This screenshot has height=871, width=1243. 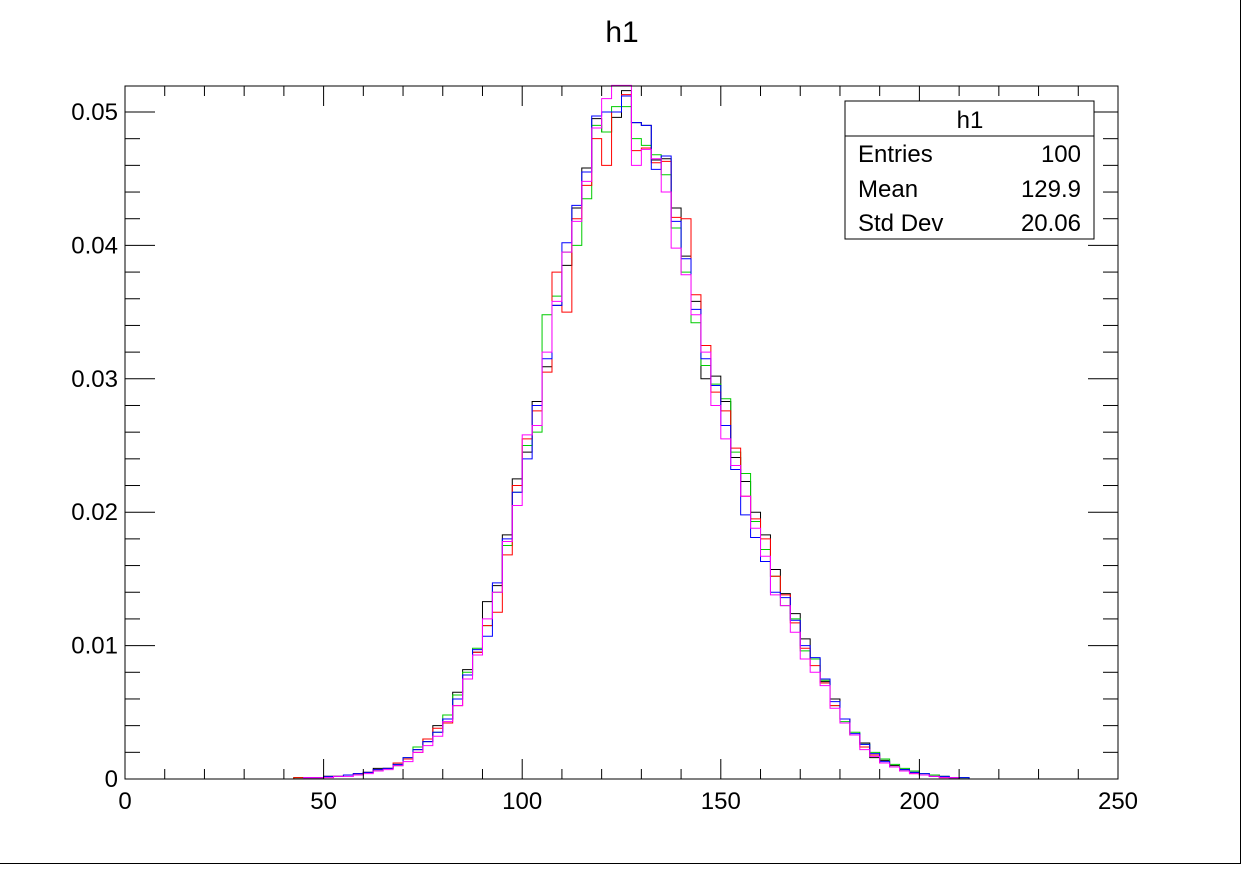 What do you see at coordinates (94, 379) in the screenshot?
I see `y-tick-label: 0.03` at bounding box center [94, 379].